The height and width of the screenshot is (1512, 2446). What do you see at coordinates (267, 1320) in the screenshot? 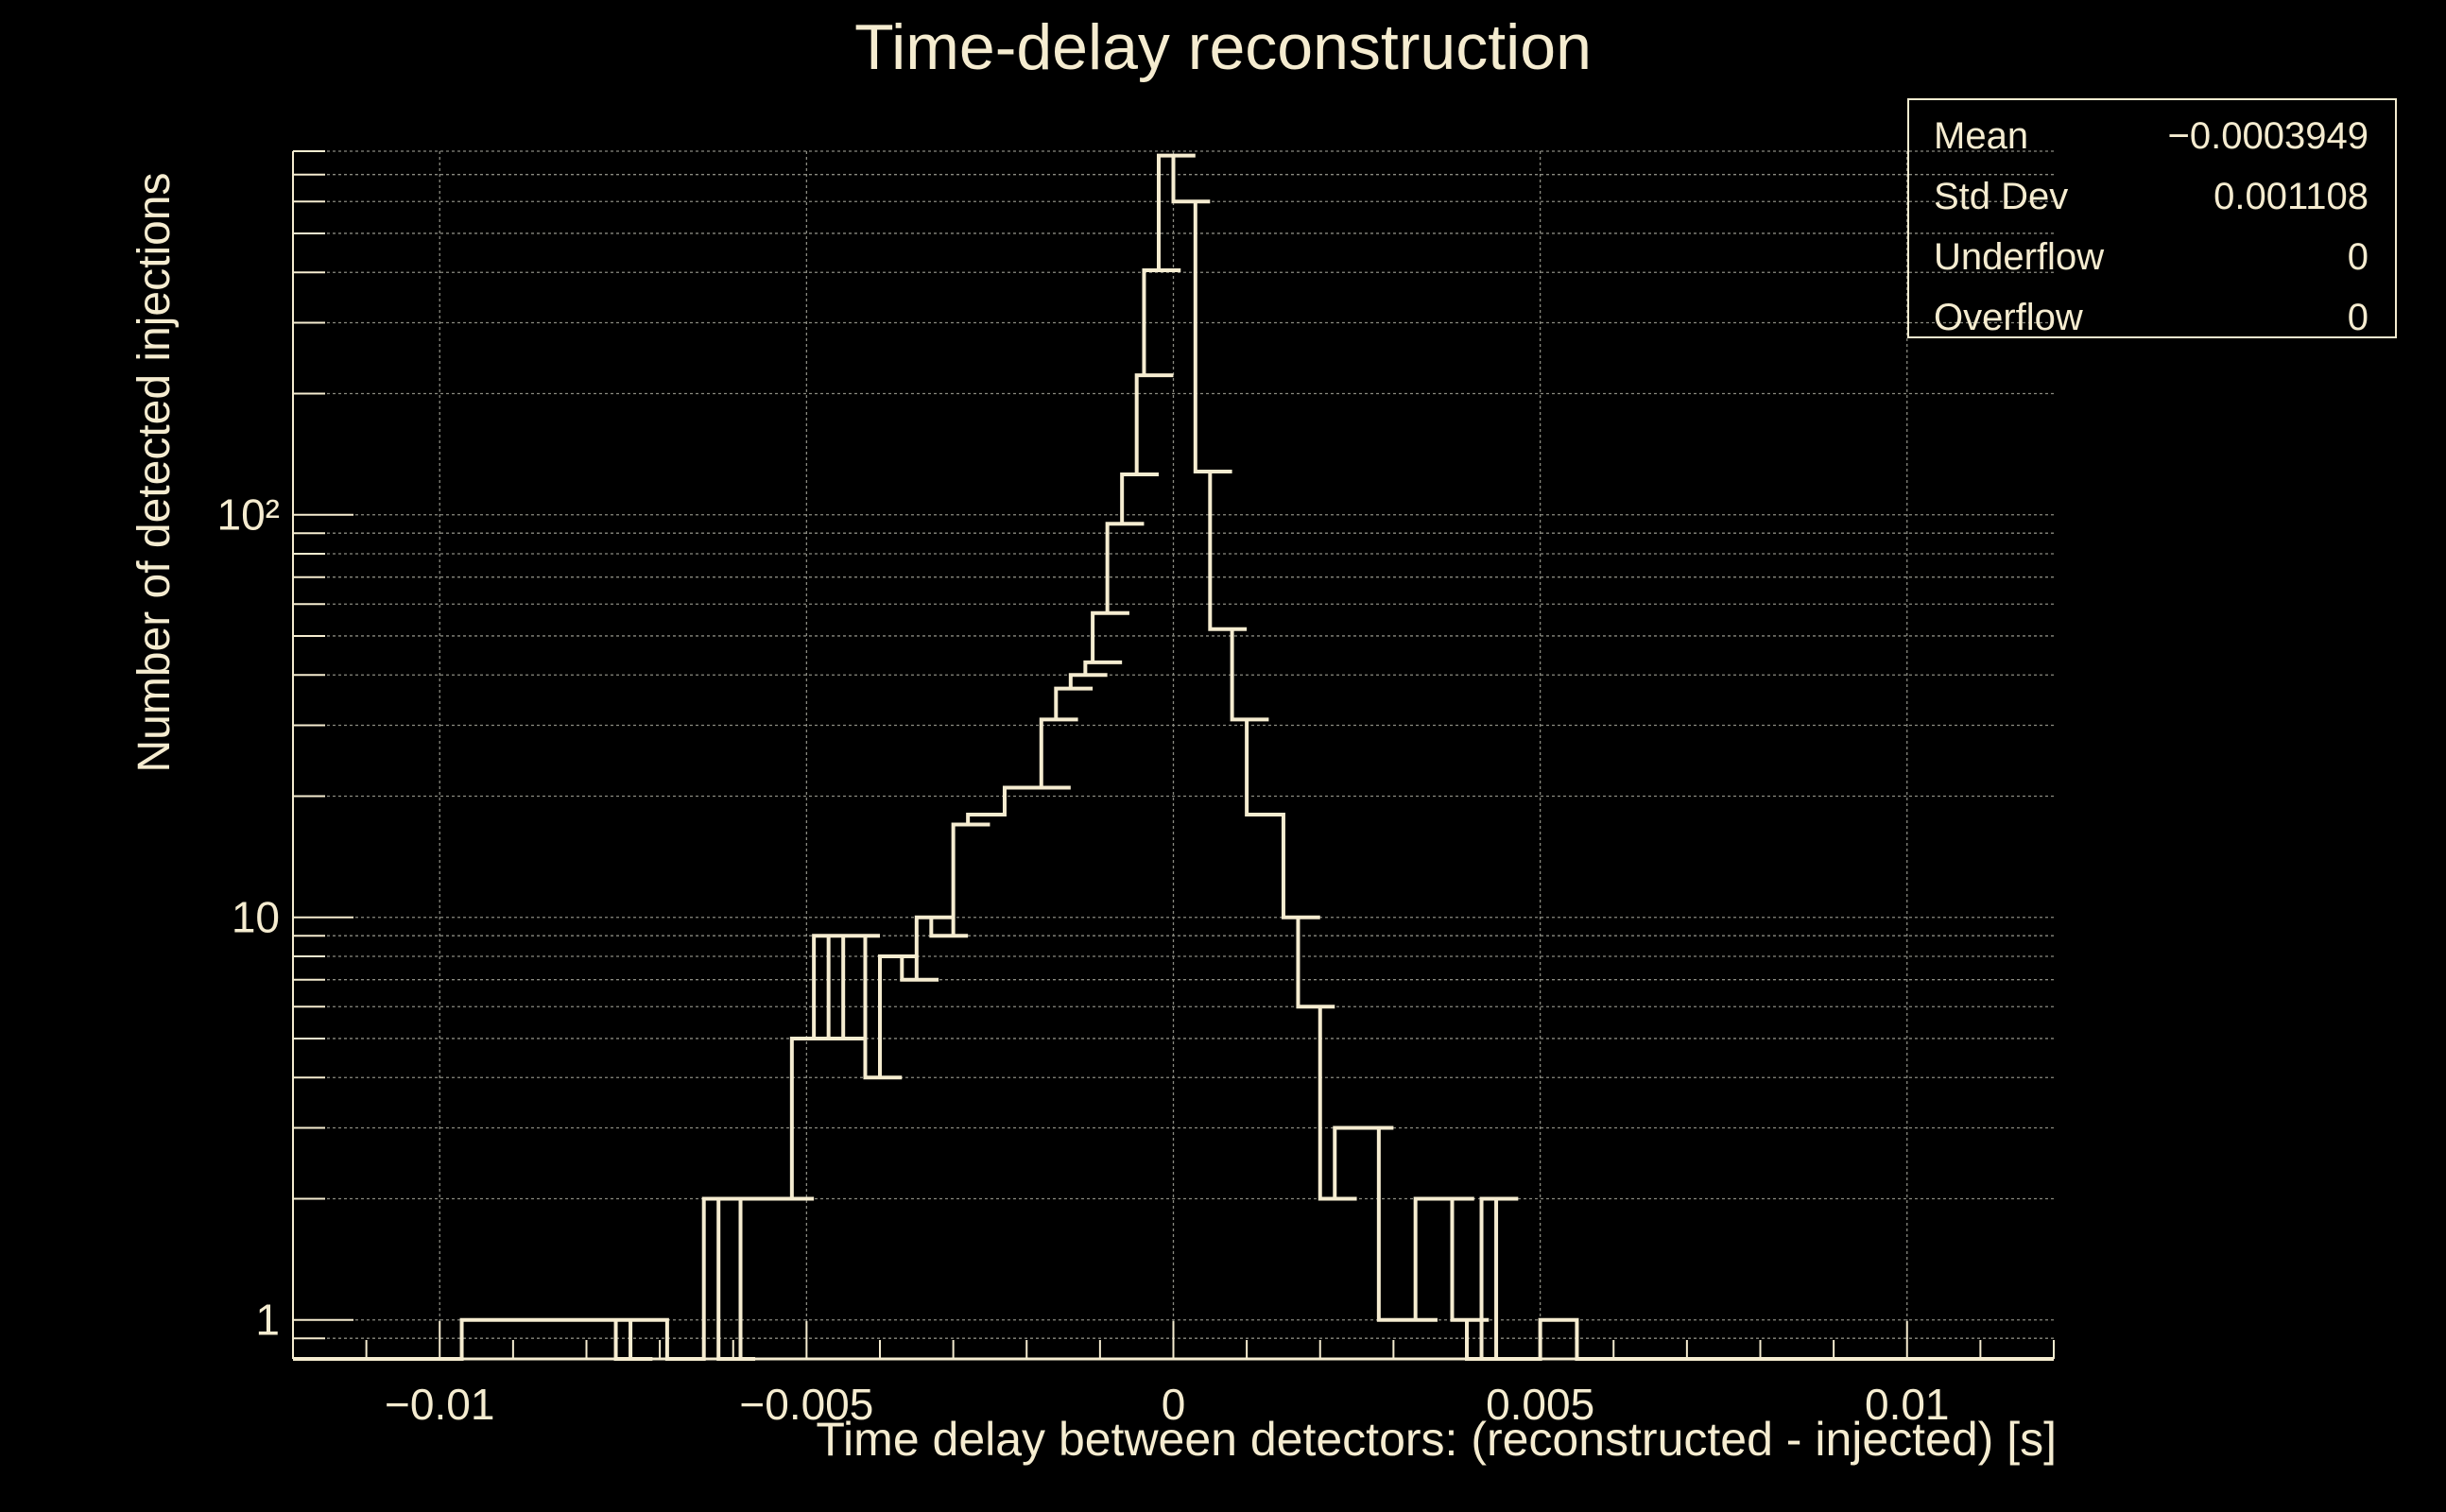
I see `y-tick-label: 1` at bounding box center [267, 1320].